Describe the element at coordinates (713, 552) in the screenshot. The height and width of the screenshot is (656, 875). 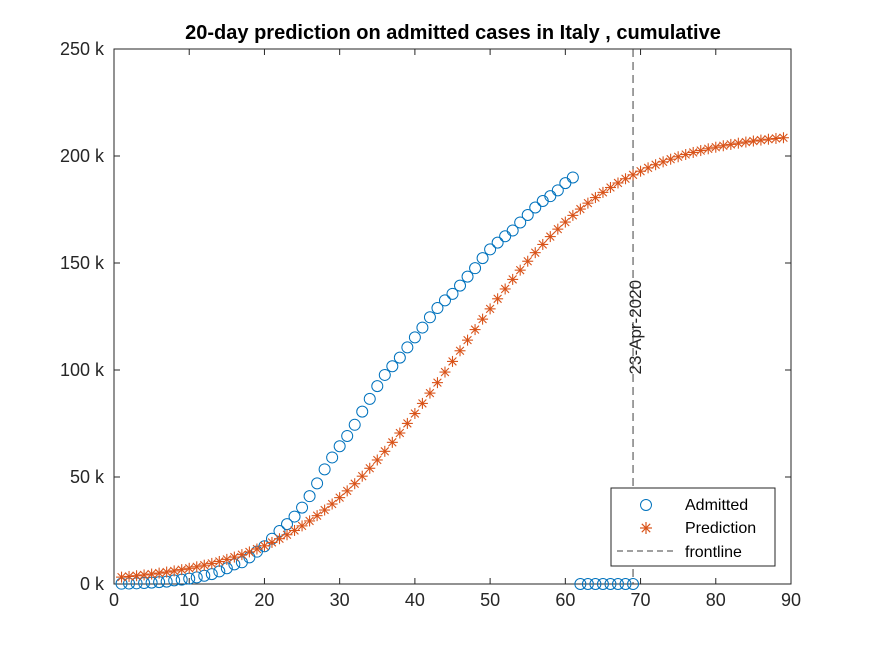
I see `legend-frontline-label: frontline` at that location.